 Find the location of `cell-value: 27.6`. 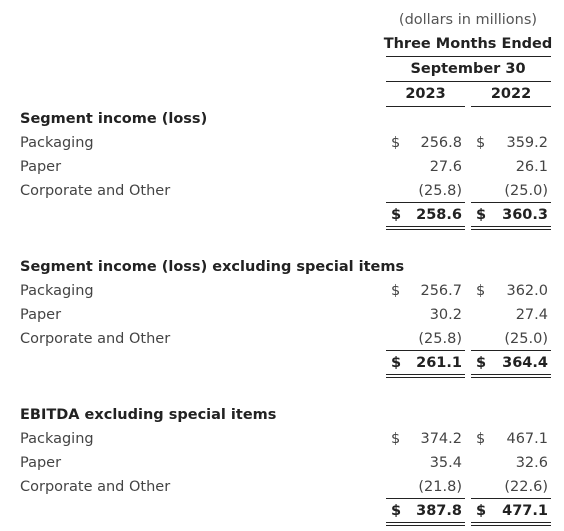

cell-value: 27.6 is located at coordinates (445, 167).